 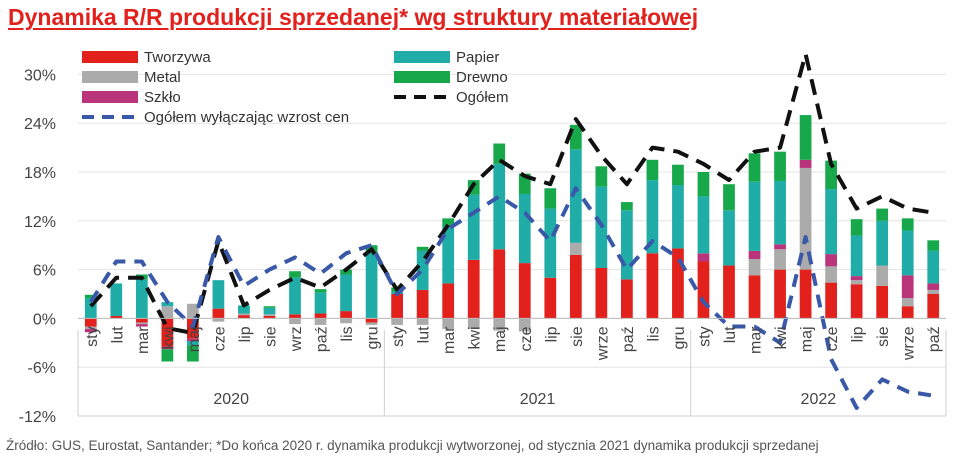 I want to click on legend-label-2: Szkło, so click(x=162, y=97).